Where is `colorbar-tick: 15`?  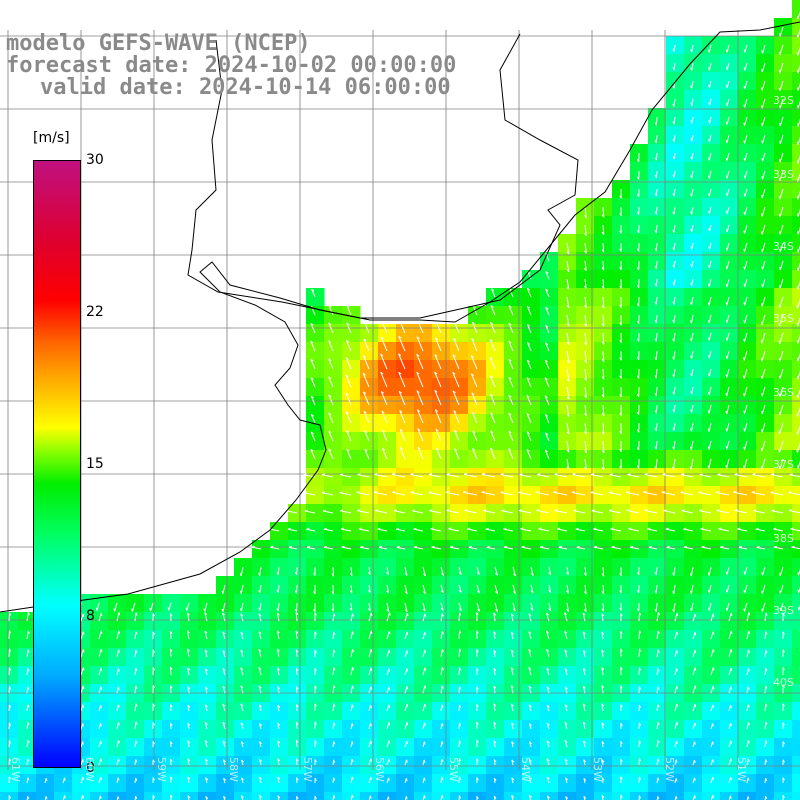
colorbar-tick: 15 is located at coordinates (95, 464).